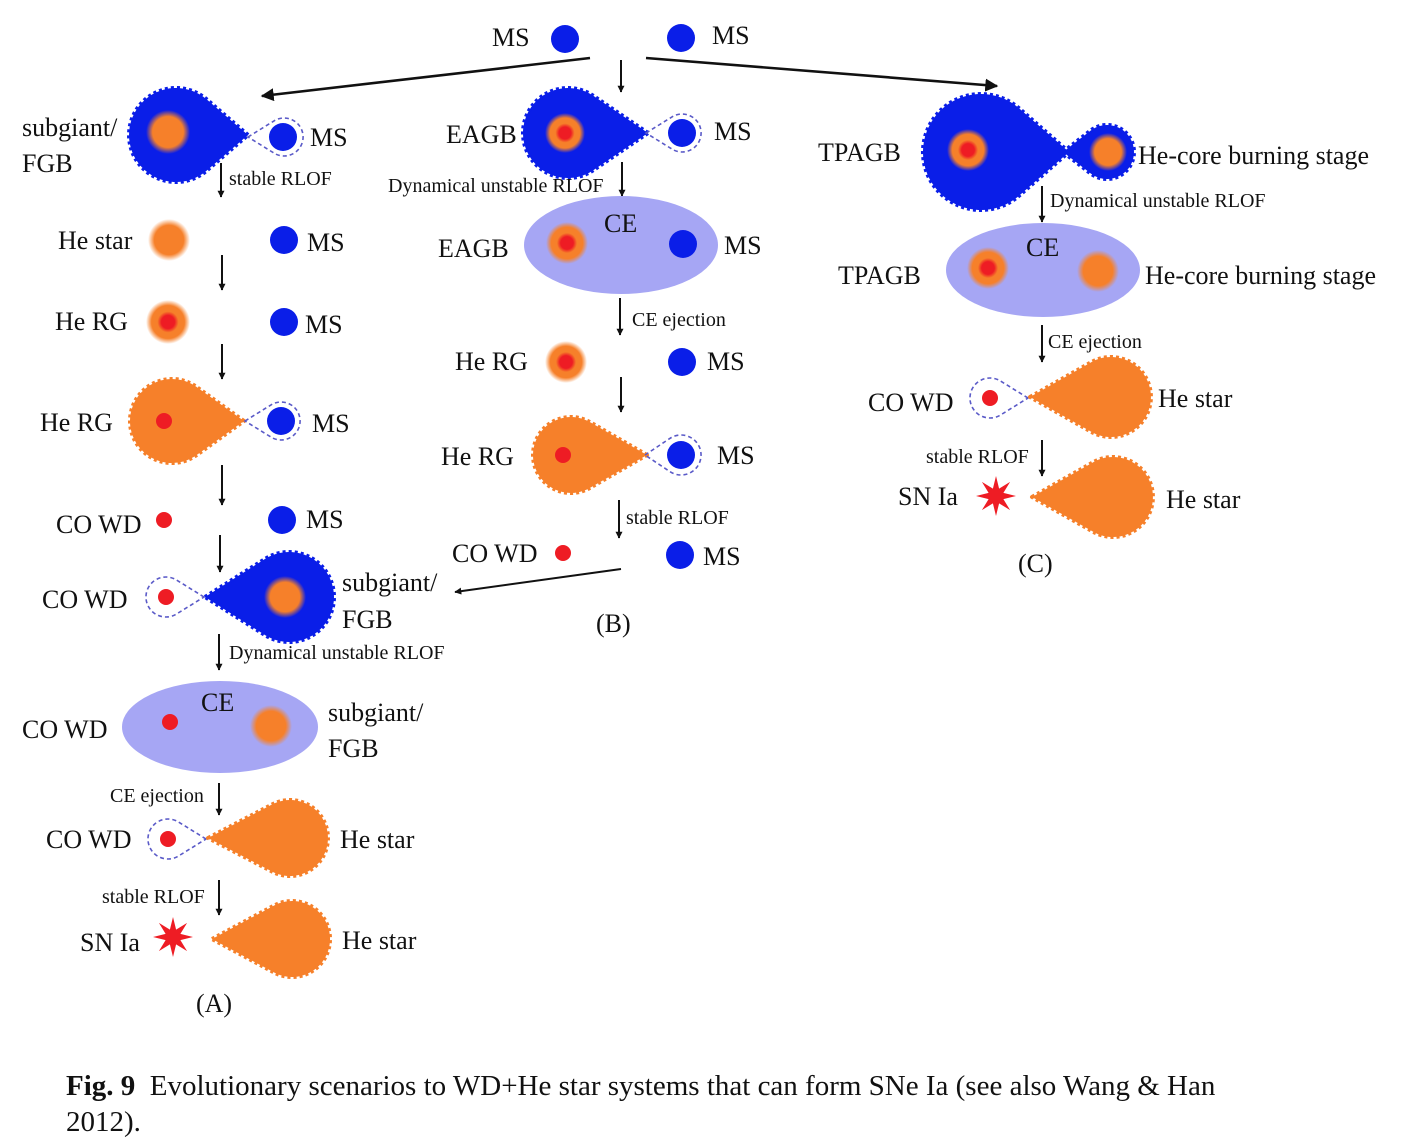  Describe the element at coordinates (95, 240) in the screenshot. I see `a2-he-star-label: He star` at that location.